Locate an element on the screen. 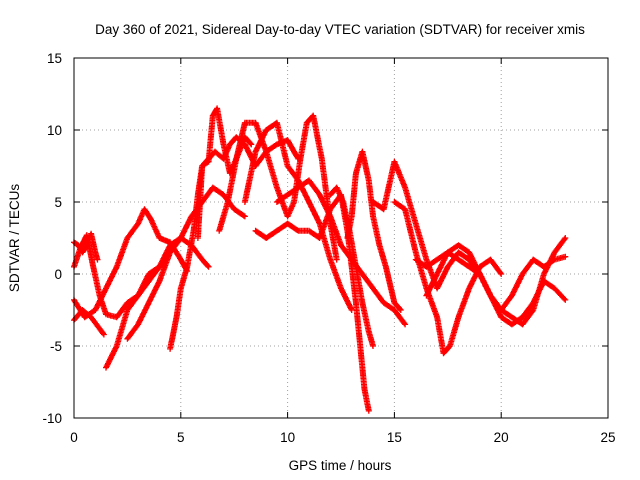 This screenshot has width=640, height=480. x-tick-label: 25 is located at coordinates (607, 437).